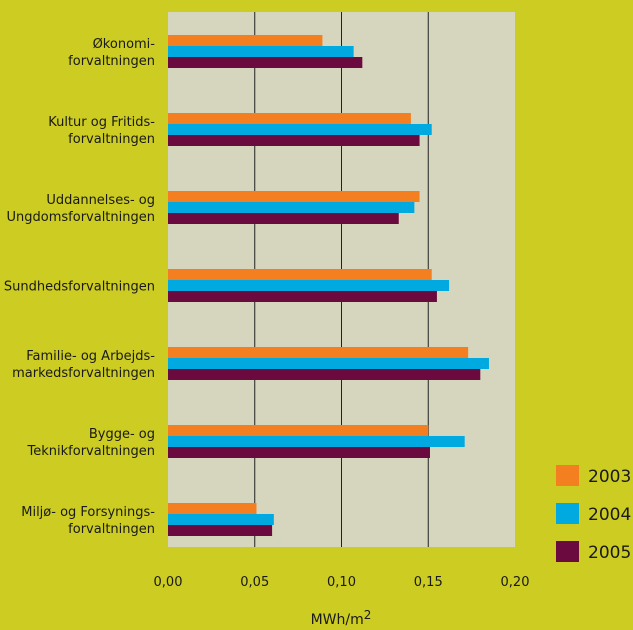  I want to click on category-label: Uddannelses- og, so click(100, 200).